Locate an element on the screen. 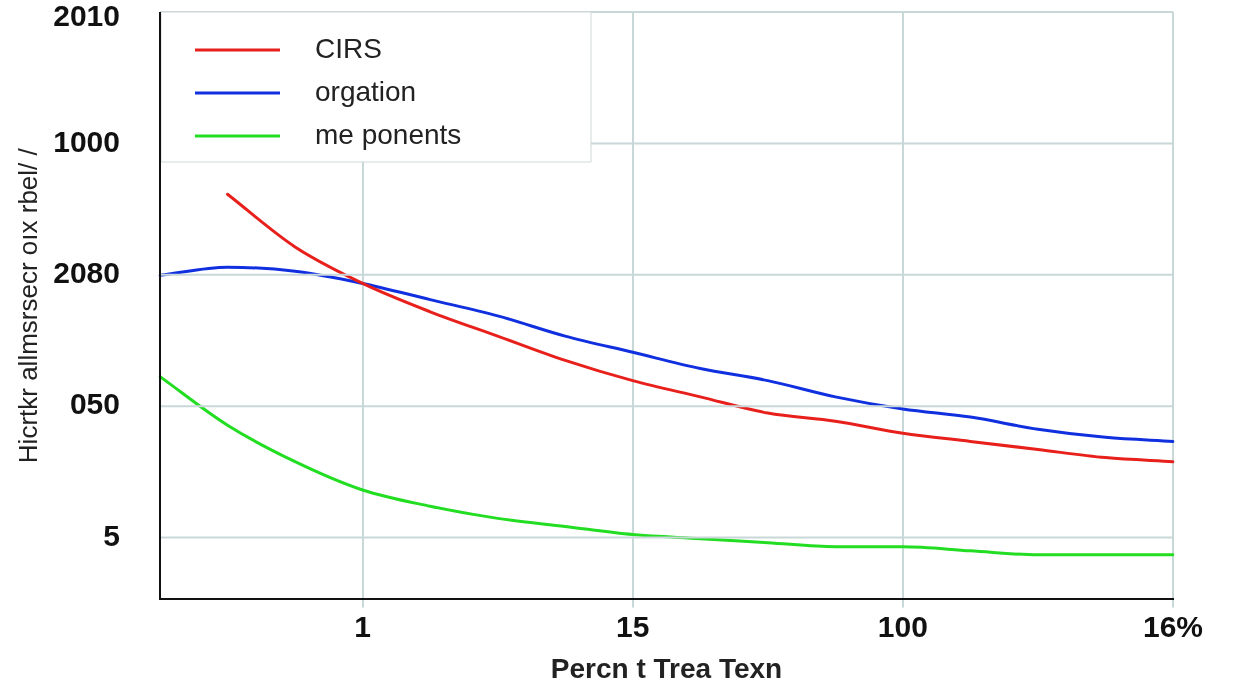  text: 2080 is located at coordinates (86, 273).